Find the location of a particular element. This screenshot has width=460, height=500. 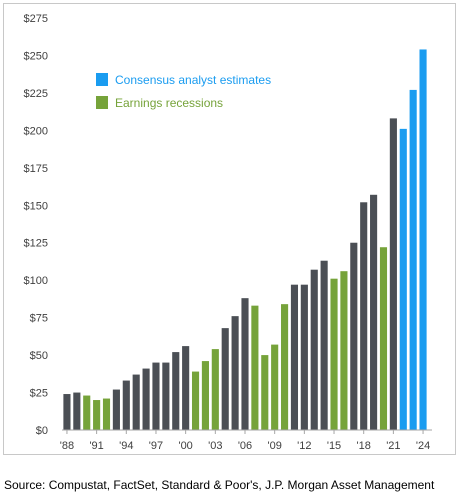

y-tick-label: $50 is located at coordinates (39, 356).